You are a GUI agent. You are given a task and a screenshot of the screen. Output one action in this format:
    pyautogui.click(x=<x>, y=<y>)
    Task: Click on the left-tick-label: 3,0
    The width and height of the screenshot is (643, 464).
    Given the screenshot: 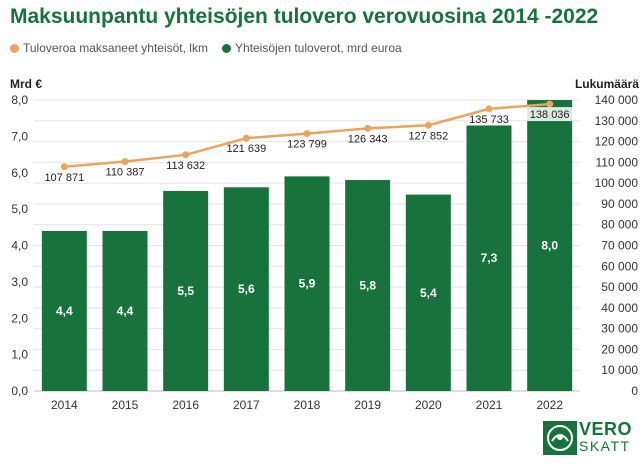 What is the action you would take?
    pyautogui.click(x=19, y=282)
    